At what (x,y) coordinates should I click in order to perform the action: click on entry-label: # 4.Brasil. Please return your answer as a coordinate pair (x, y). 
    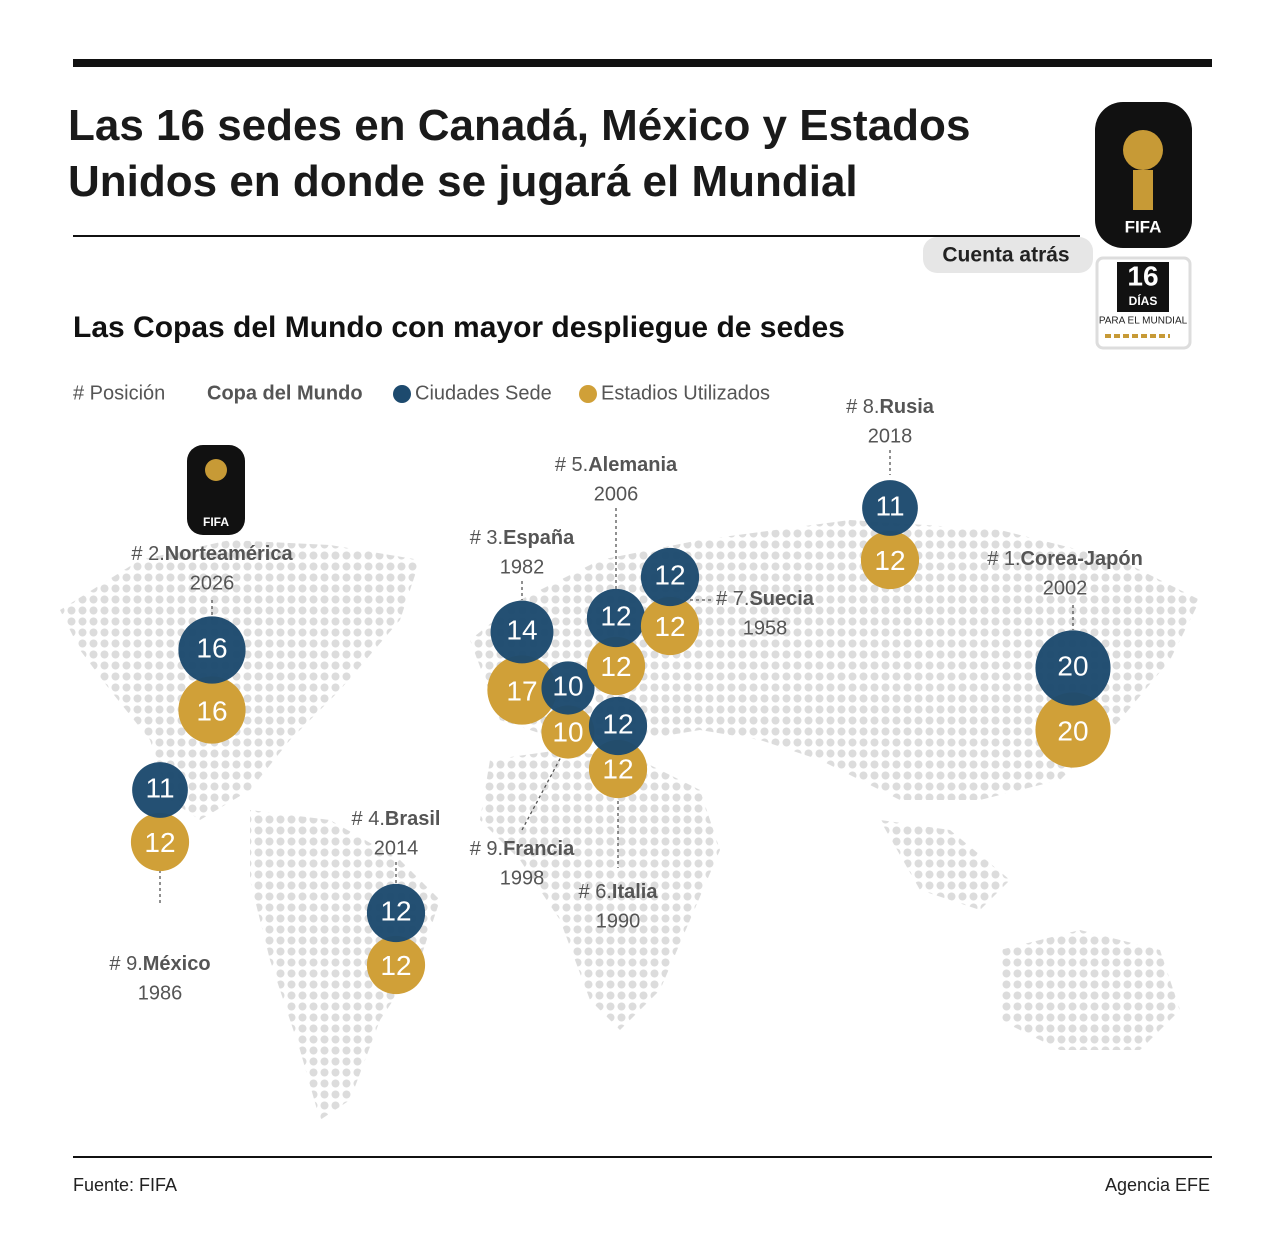
    Looking at the image, I should click on (396, 819).